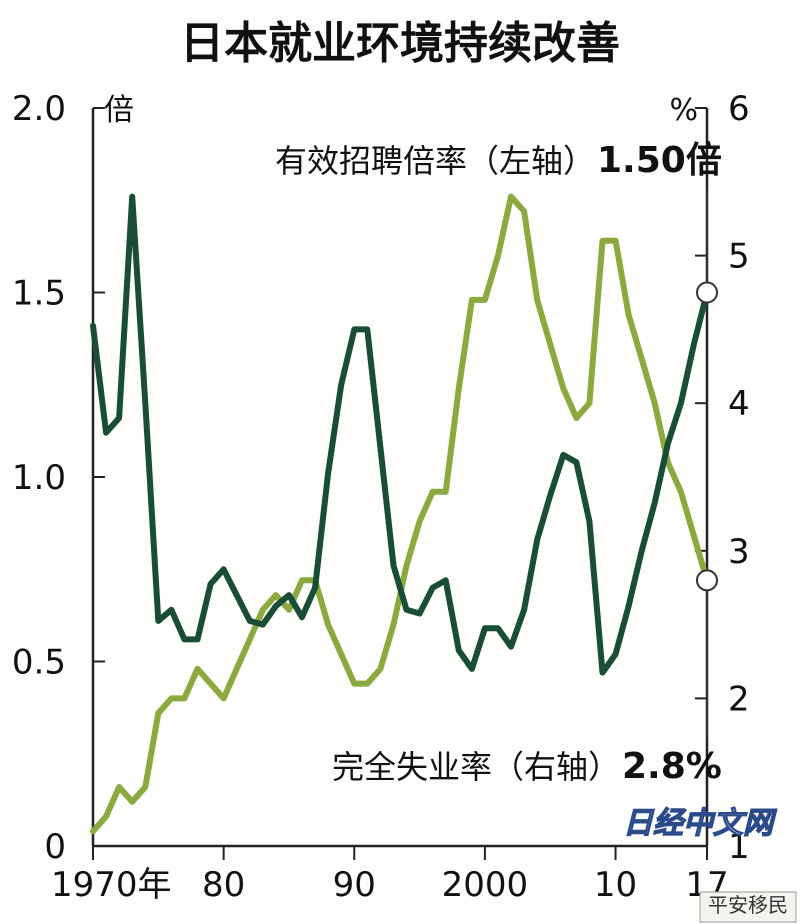  I want to click on left-series-end-value: 1.50倍, so click(659, 160).